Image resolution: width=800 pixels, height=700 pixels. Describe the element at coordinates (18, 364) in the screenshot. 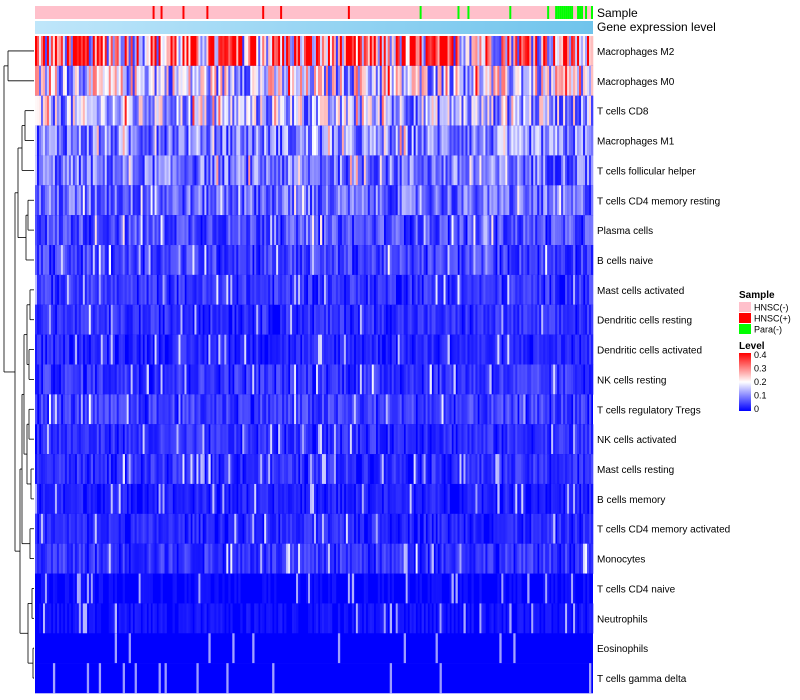

I see `row-dendrogram` at that location.